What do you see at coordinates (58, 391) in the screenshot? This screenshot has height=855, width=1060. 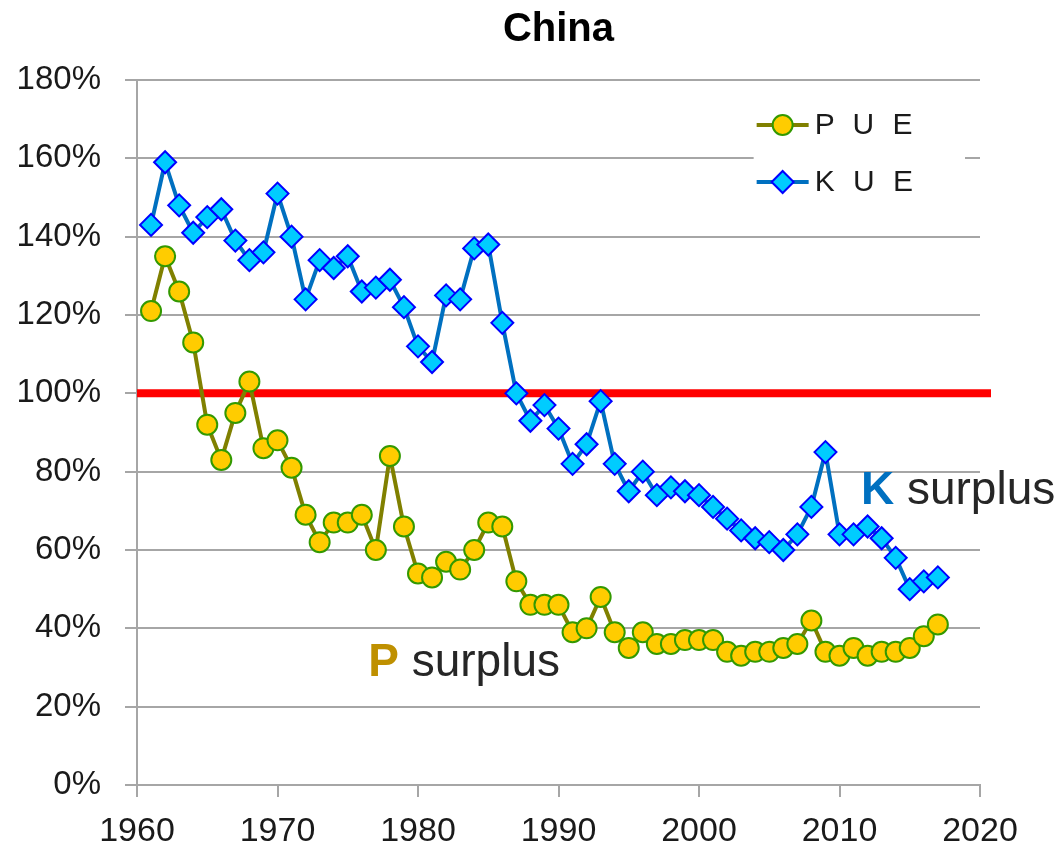 I see `y-tick-label: 100%` at bounding box center [58, 391].